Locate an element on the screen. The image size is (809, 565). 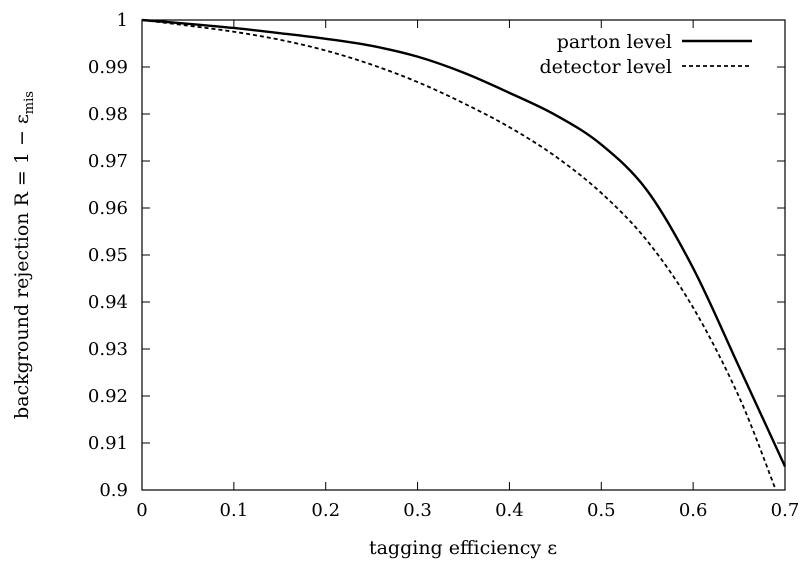
x-tick-label: 0 is located at coordinates (141, 510).